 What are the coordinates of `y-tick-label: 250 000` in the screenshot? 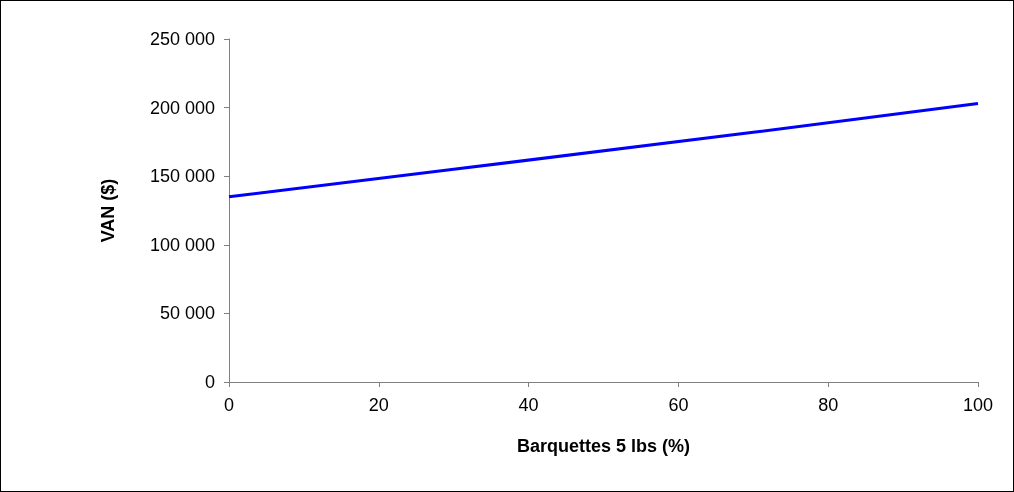 It's located at (182, 39).